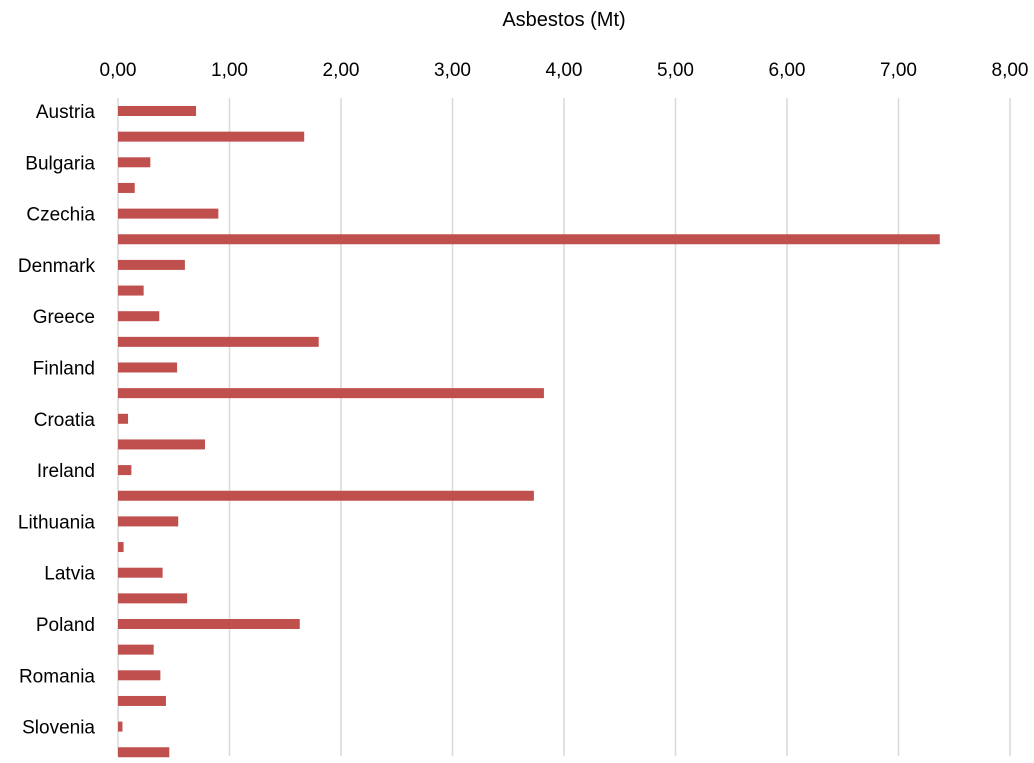 The height and width of the screenshot is (763, 1034). What do you see at coordinates (229, 70) in the screenshot?
I see `x-tick-label: 1,00` at bounding box center [229, 70].